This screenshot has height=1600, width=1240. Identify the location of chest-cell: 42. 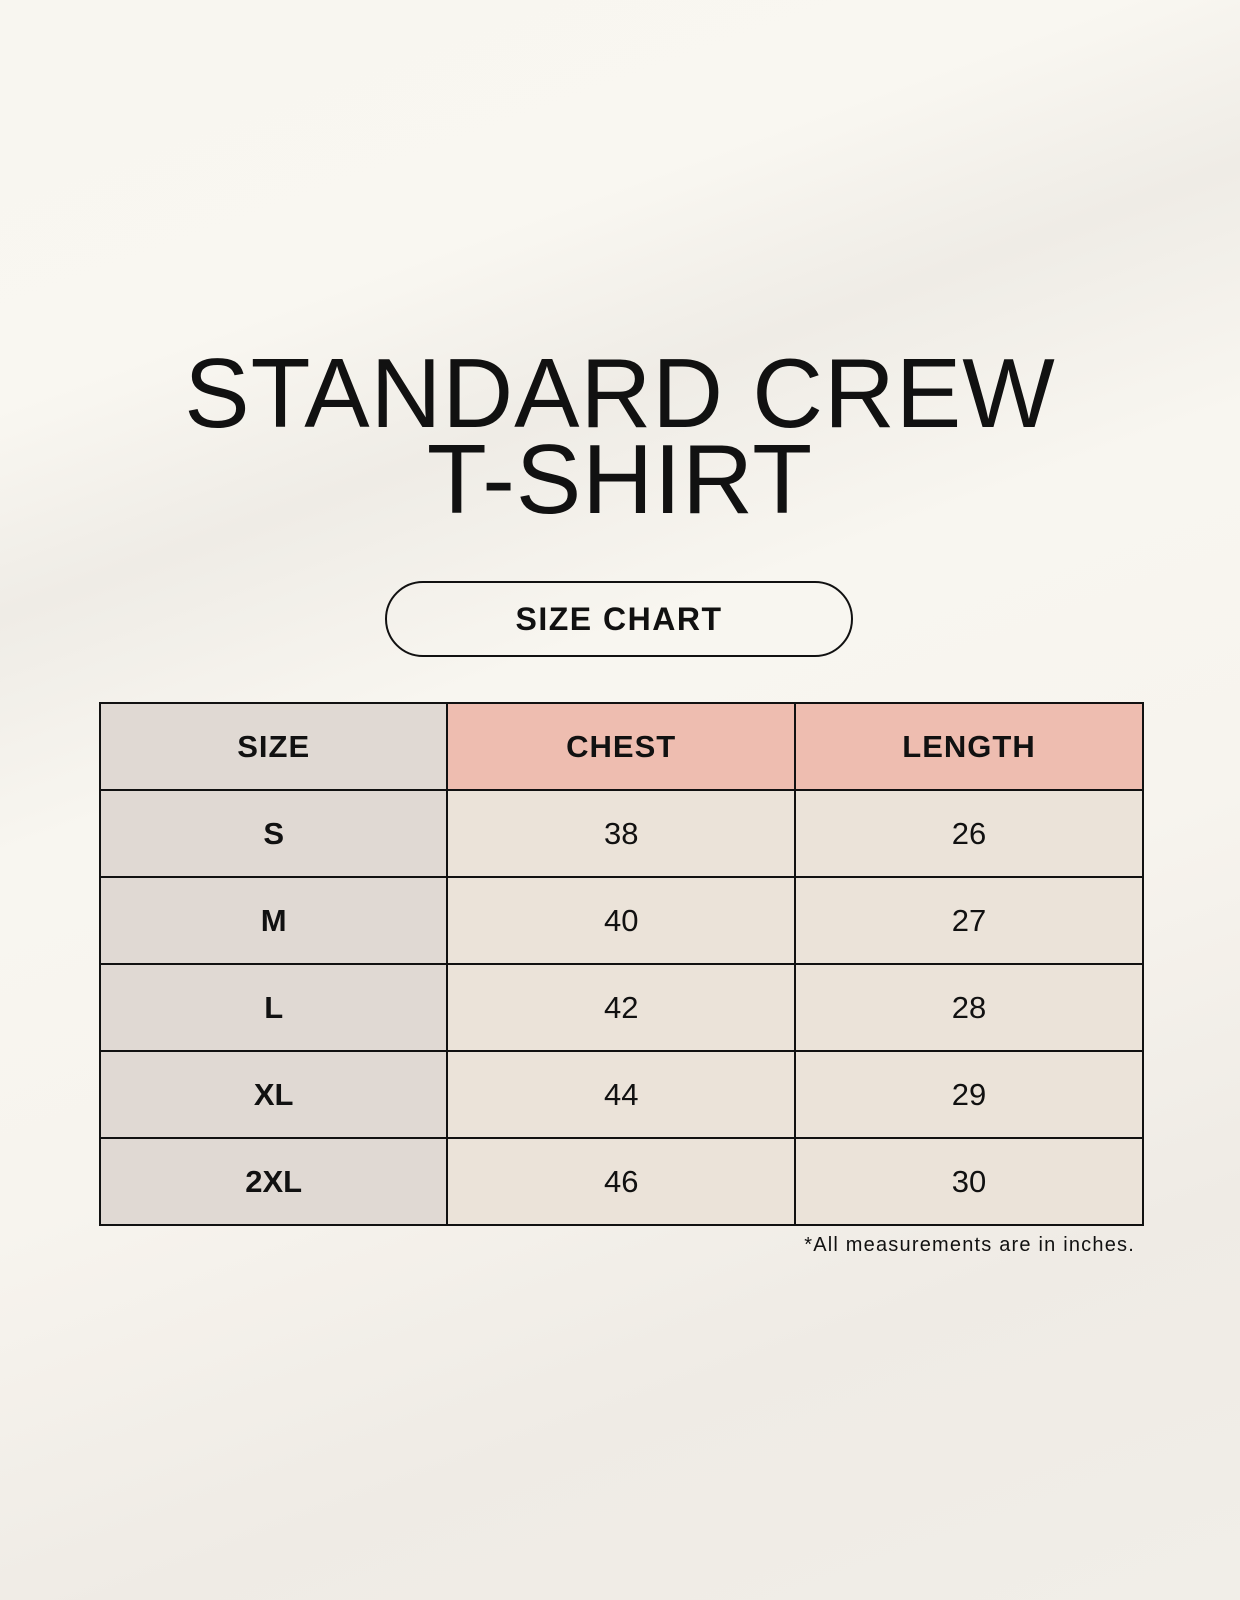
(621, 1007).